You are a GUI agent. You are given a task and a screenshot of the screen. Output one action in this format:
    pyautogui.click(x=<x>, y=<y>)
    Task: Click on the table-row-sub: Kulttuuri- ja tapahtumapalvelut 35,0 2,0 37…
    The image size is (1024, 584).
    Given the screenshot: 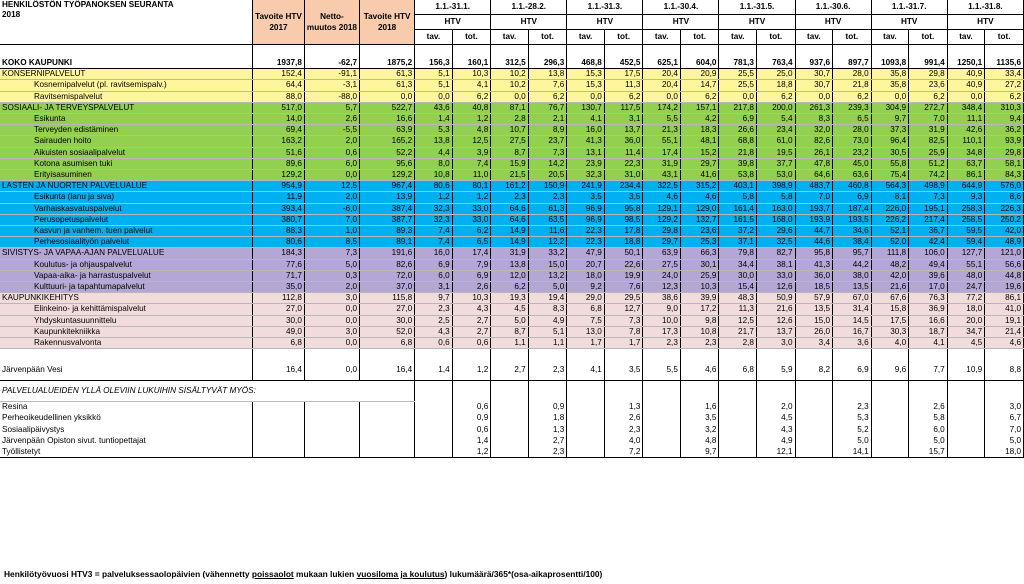 What is the action you would take?
    pyautogui.click(x=512, y=287)
    